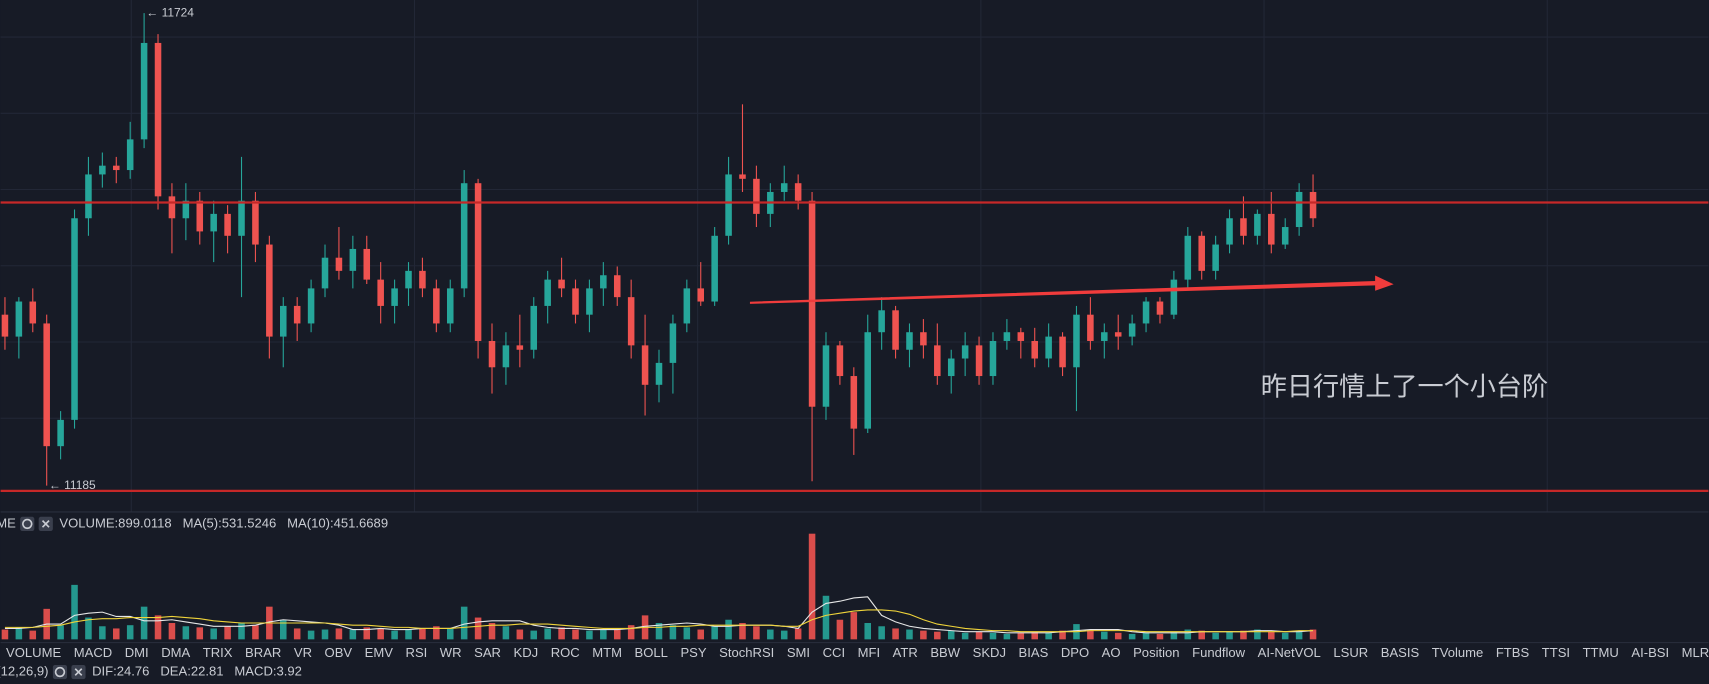 The height and width of the screenshot is (684, 1709). I want to click on indicator-tab: LSUR, so click(1350, 652).